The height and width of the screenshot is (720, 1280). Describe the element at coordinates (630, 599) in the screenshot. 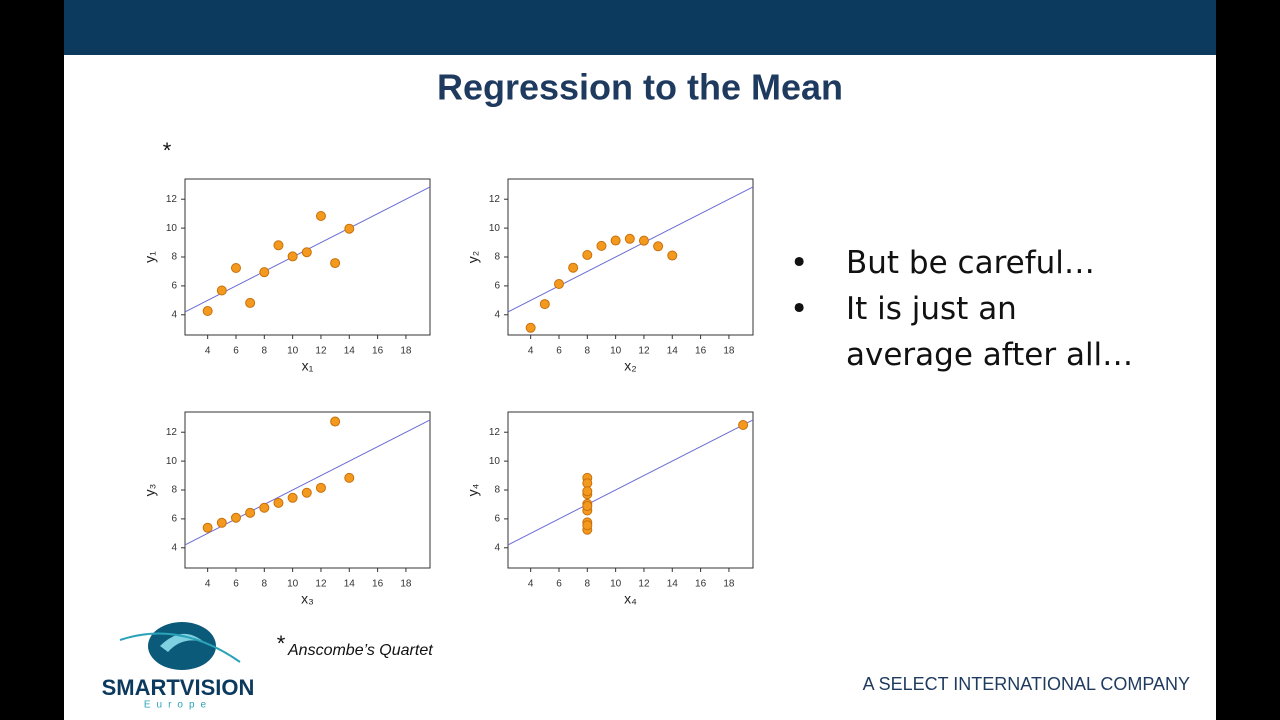

I see `x-axis-label: x₄` at that location.